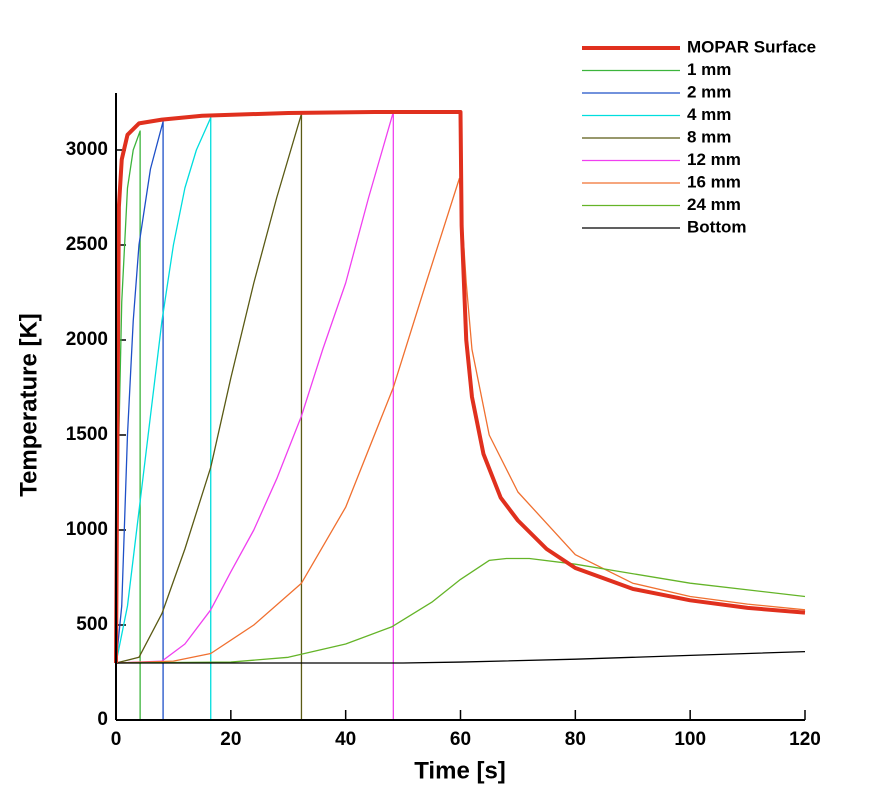 The image size is (877, 791). What do you see at coordinates (87, 149) in the screenshot?
I see `y-tick-label: 3000` at bounding box center [87, 149].